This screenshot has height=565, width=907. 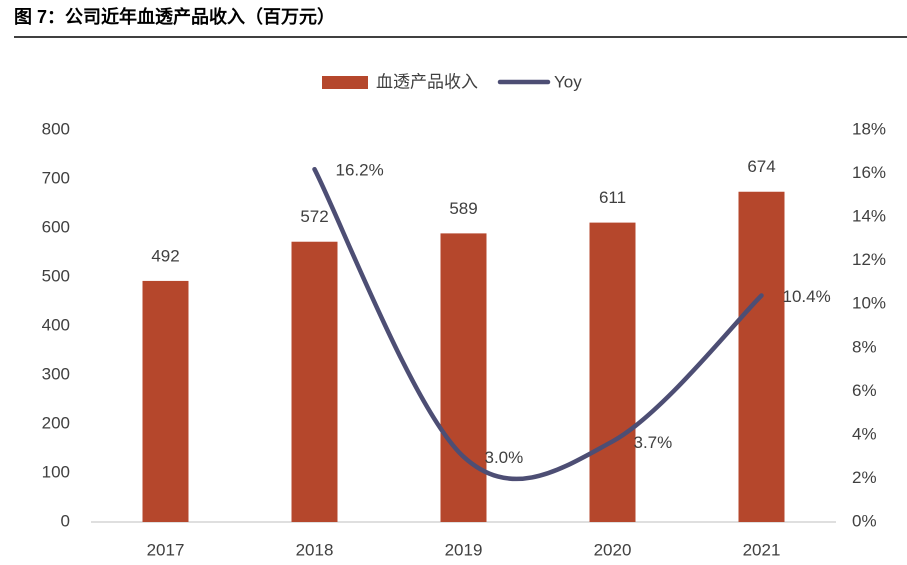 What do you see at coordinates (612, 197) in the screenshot?
I see `bar-value-label: 611` at bounding box center [612, 197].